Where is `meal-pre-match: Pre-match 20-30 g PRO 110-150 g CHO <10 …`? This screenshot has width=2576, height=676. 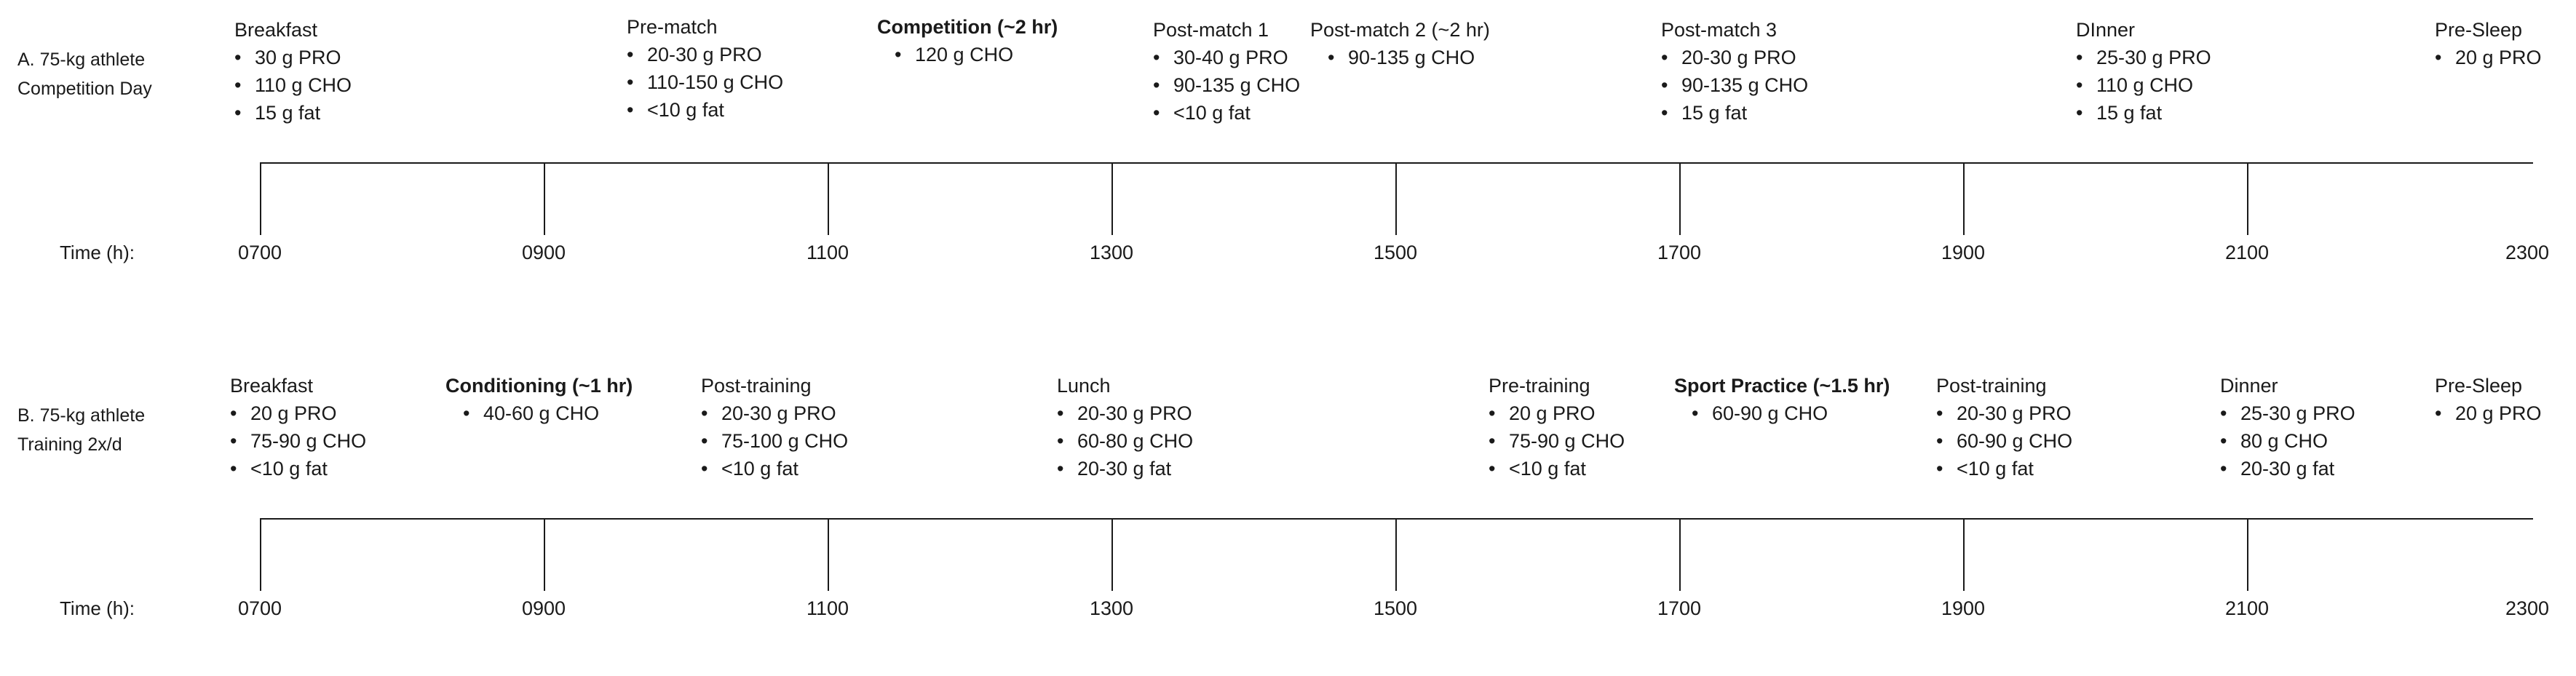
meal-pre-match: Pre-match 20-30 g PRO 110-150 g CHO <10 … is located at coordinates (705, 68).